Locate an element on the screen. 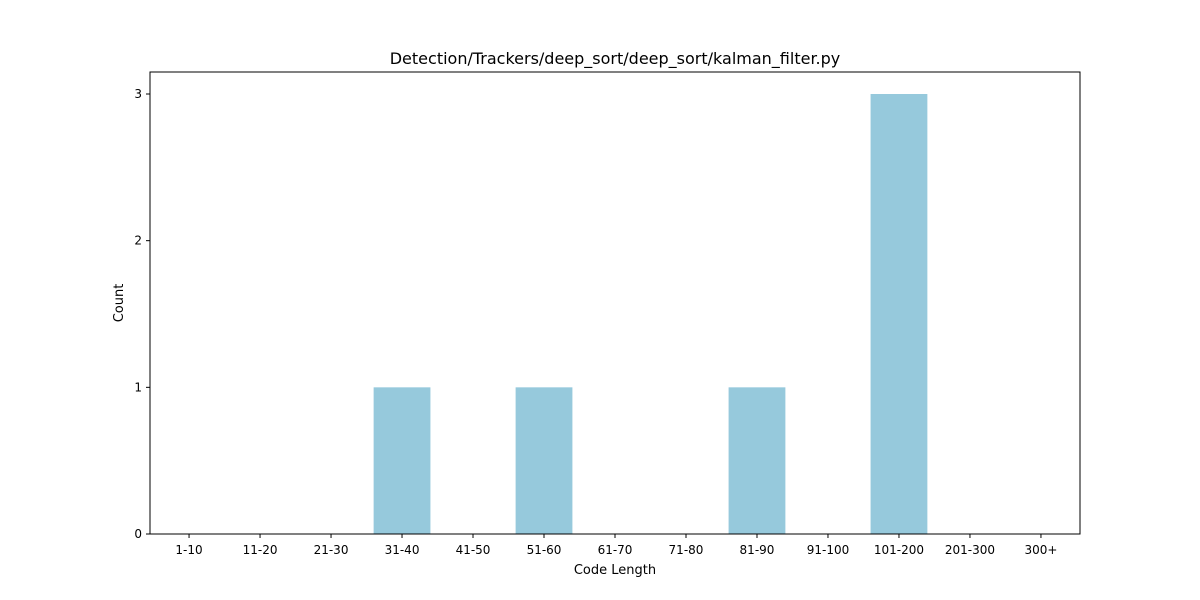 This screenshot has height=600, width=1200. x-tick-label: 51-60 is located at coordinates (544, 550).